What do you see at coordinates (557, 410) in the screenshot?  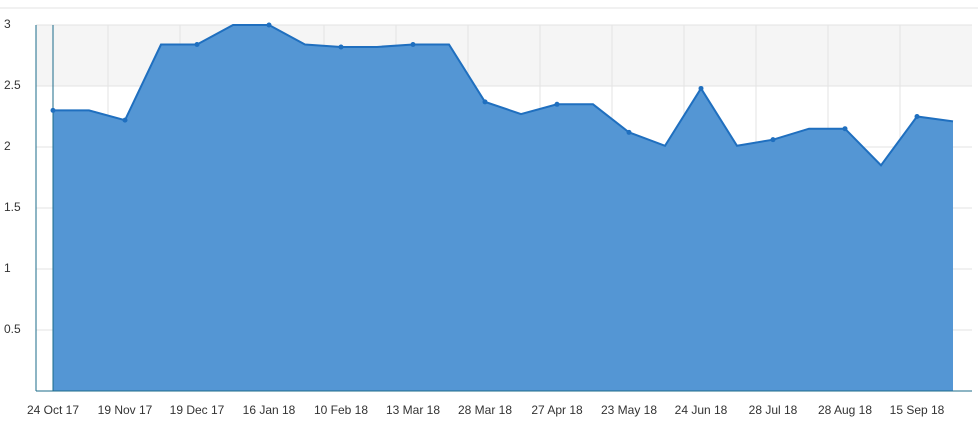 I see `x-tick-label: 27 Apr 18` at bounding box center [557, 410].